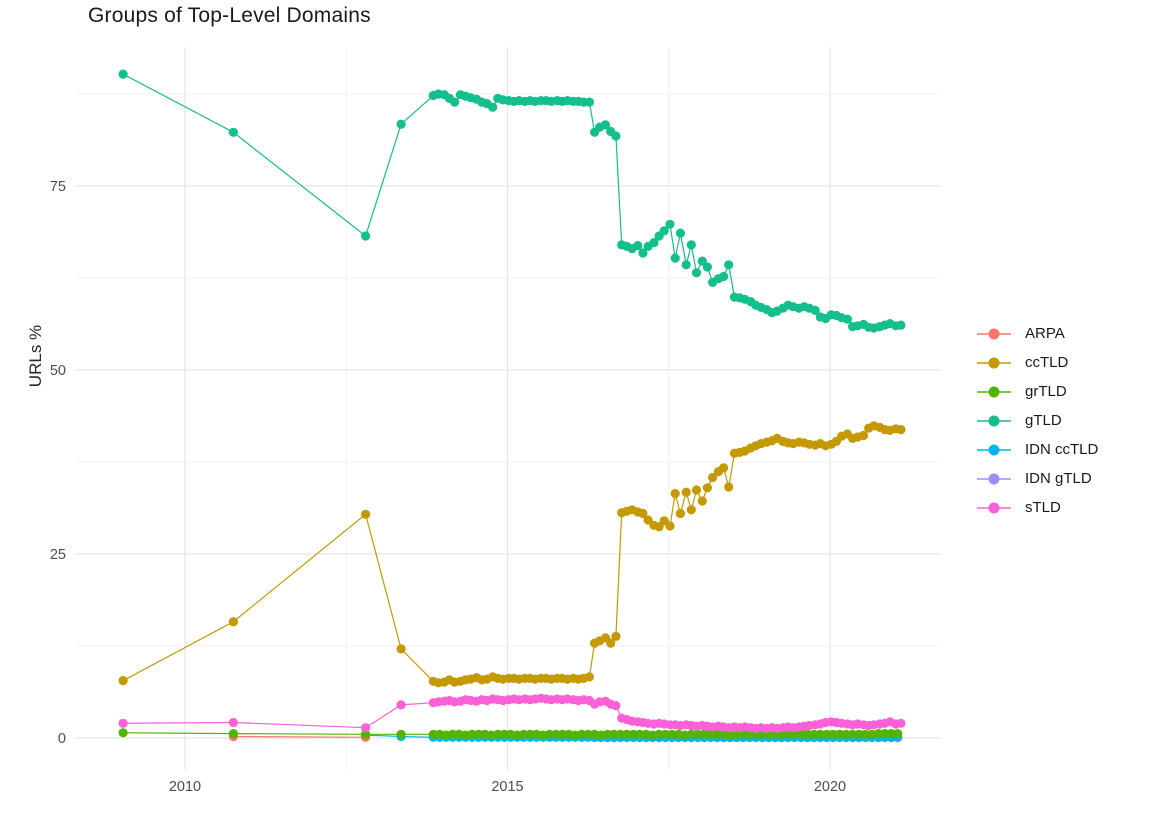 The image size is (1164, 827). I want to click on y-axis-label: URLs %, so click(35, 356).